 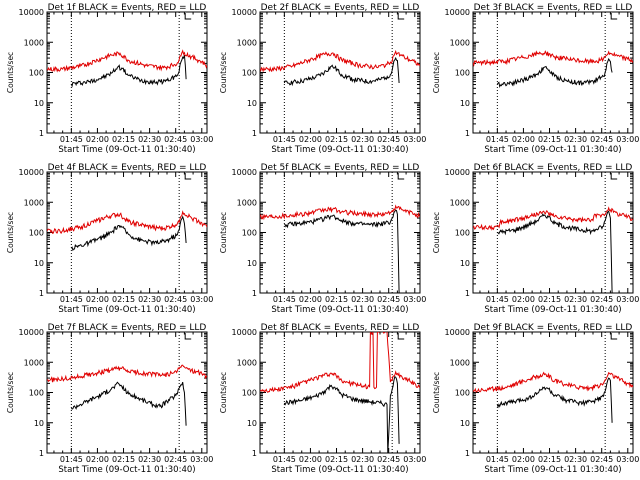 I want to click on chart-1-title: Det 1f BLACK = Events, RED = LLD, so click(x=127, y=8).